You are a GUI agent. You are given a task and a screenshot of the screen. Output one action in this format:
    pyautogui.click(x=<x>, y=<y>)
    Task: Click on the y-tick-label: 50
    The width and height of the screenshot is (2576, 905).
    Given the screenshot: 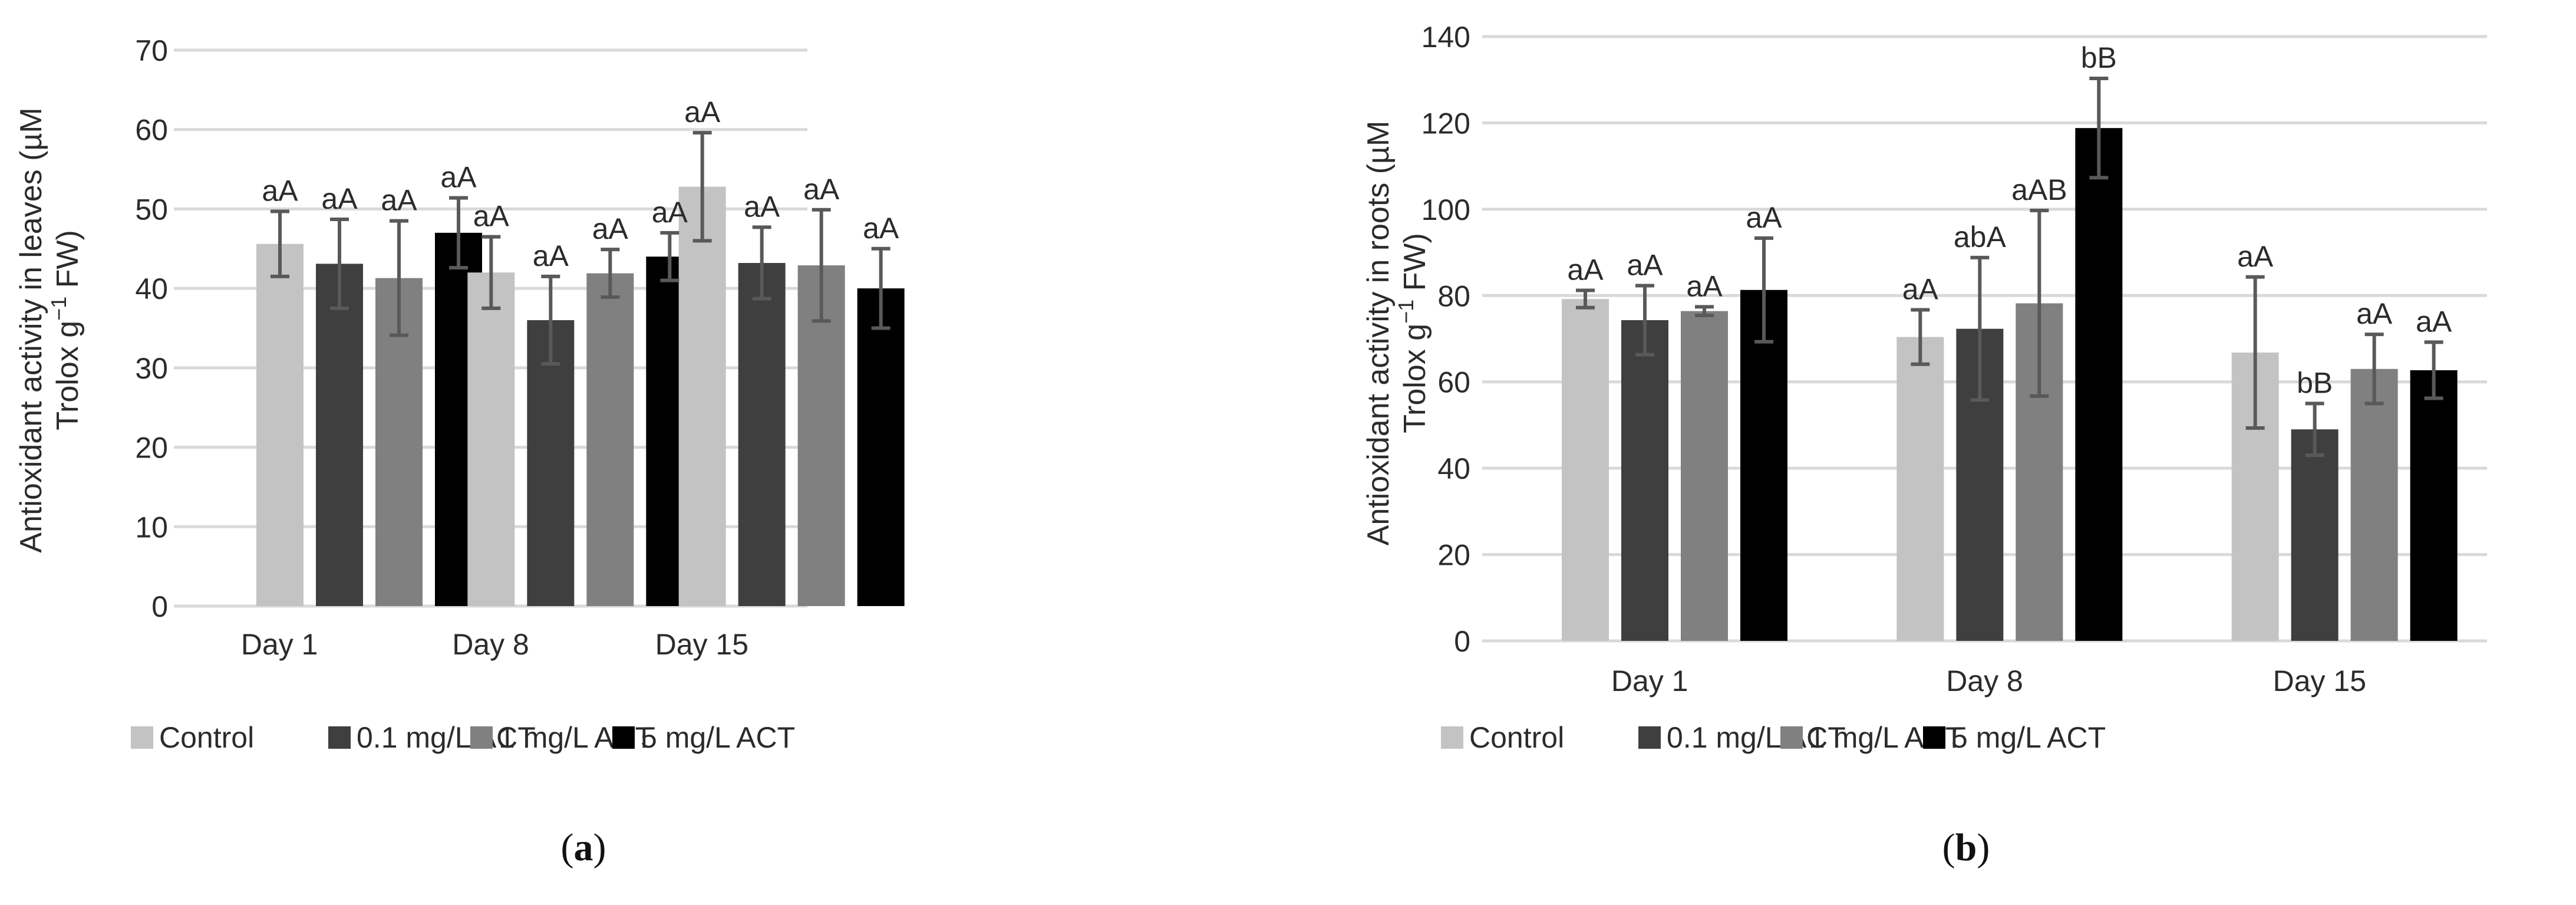 What is the action you would take?
    pyautogui.click(x=152, y=209)
    